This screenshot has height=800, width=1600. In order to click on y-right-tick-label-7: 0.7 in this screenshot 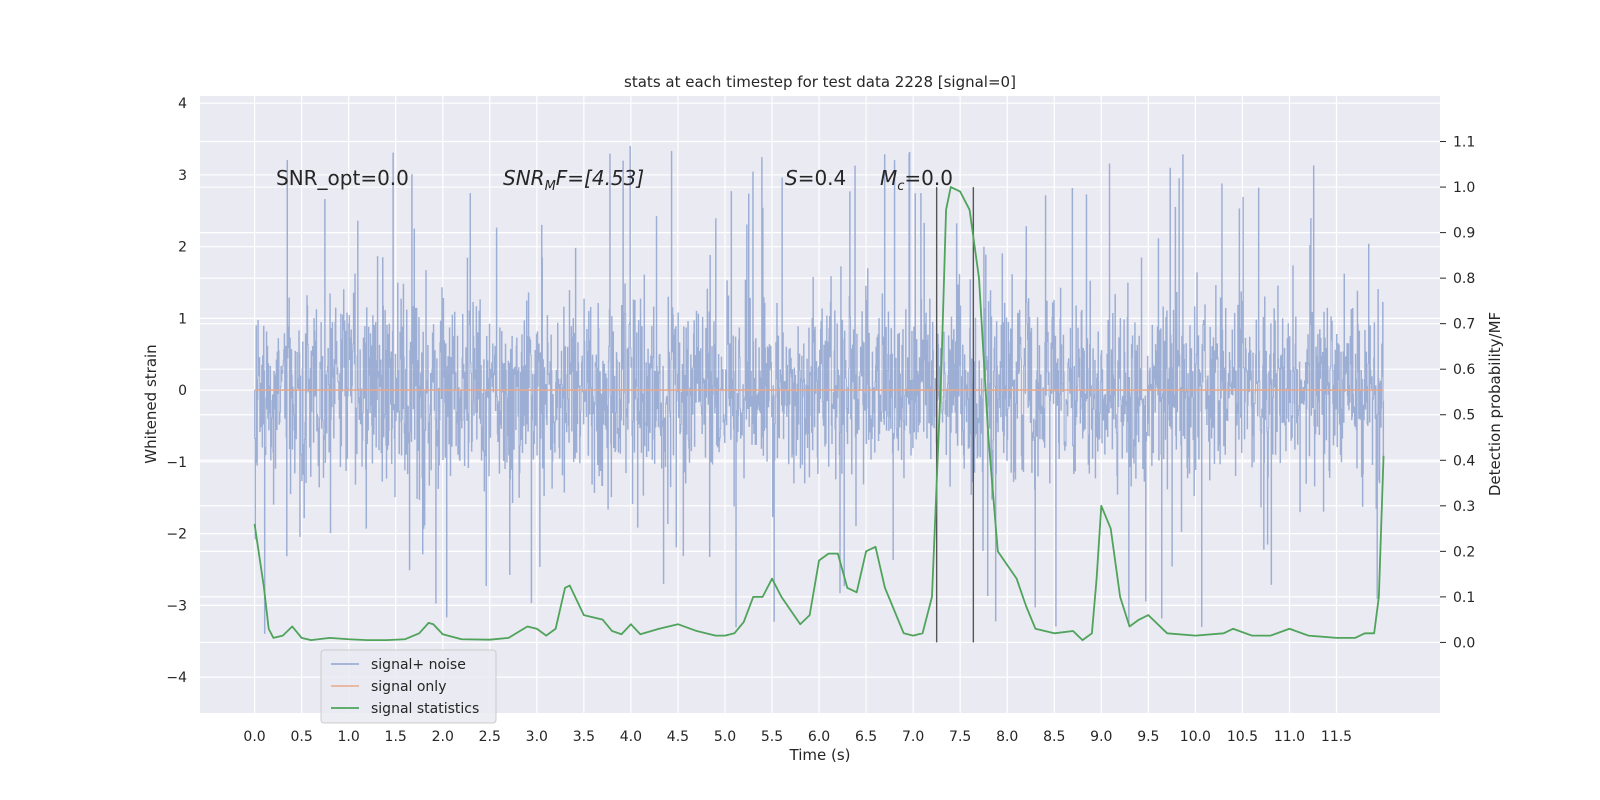, I will do `click(1464, 325)`.